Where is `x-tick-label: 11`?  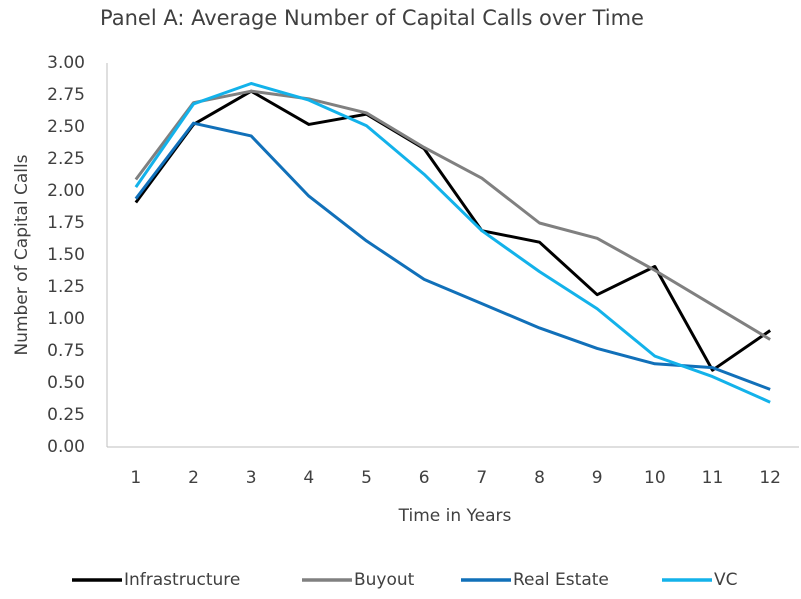 x-tick-label: 11 is located at coordinates (713, 478).